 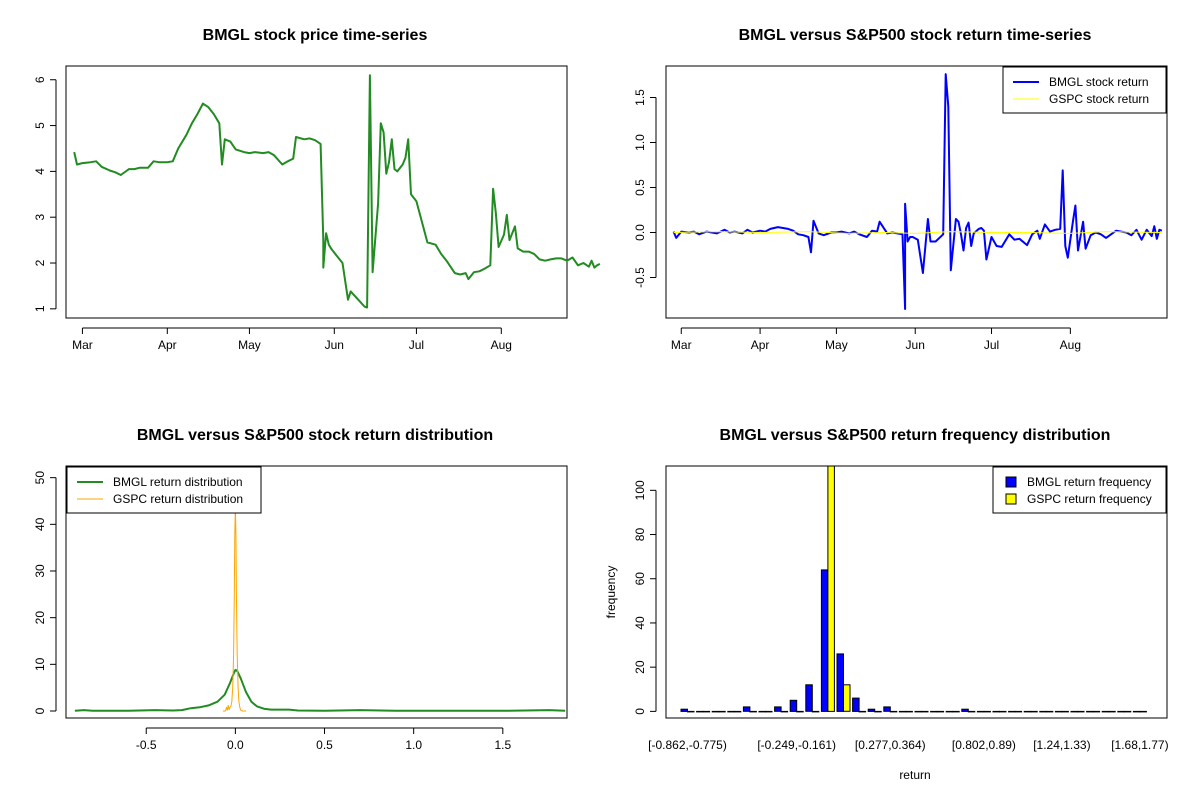 What do you see at coordinates (687, 745) in the screenshot?
I see `x-tick-label: [-0.862,-0.775)` at bounding box center [687, 745].